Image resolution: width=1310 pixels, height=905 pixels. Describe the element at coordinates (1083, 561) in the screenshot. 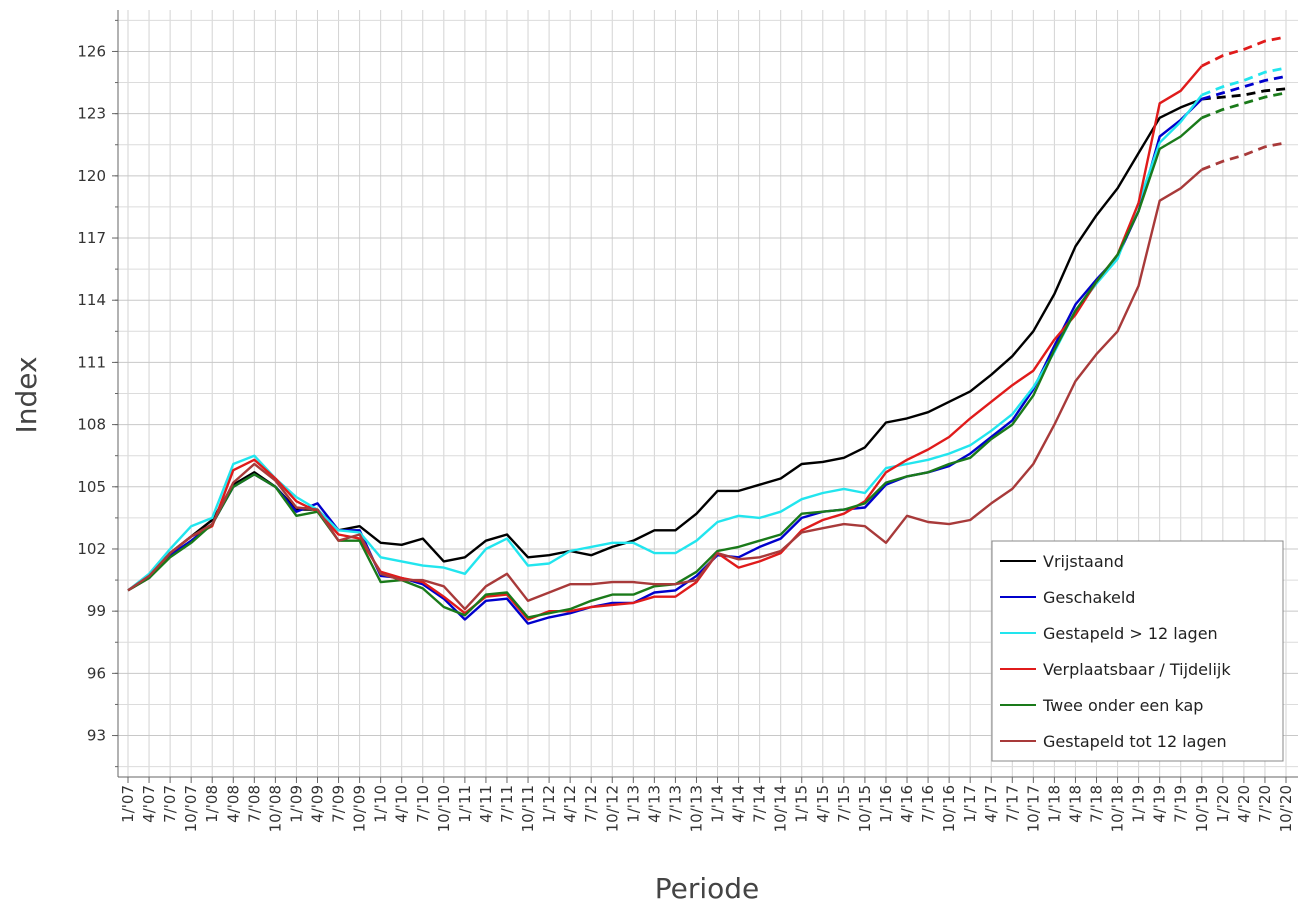

I see `legend-label: Vrijstaand` at that location.